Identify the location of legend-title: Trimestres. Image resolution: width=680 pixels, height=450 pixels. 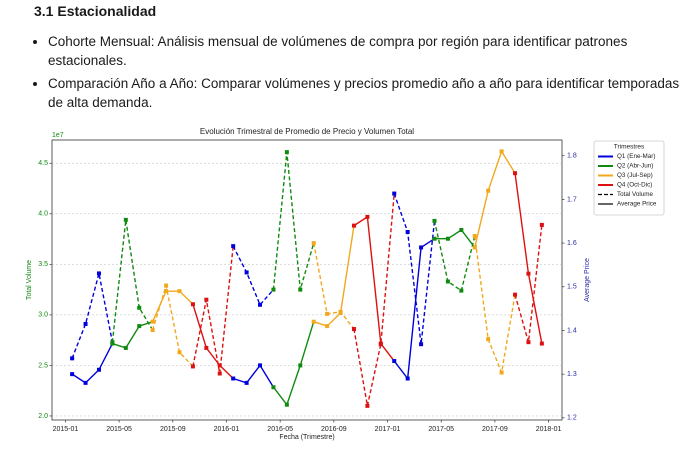
(629, 147).